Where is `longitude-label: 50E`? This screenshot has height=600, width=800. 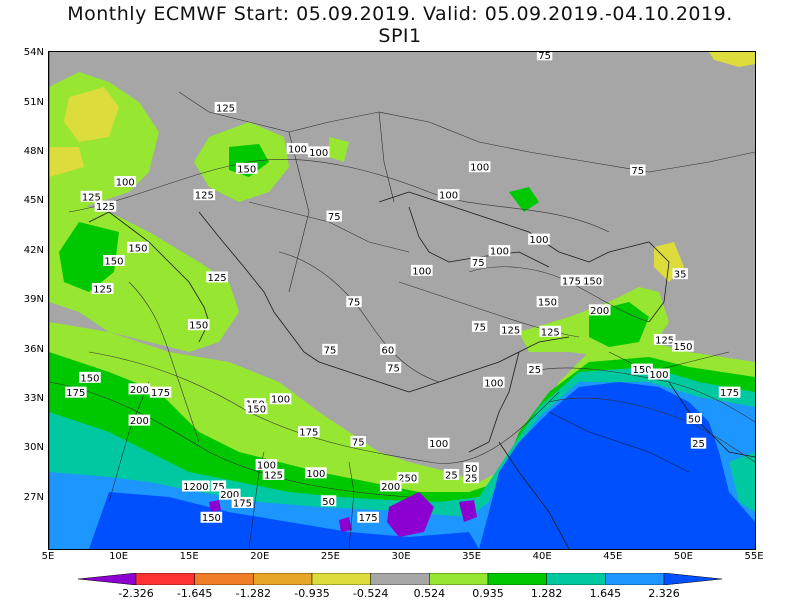 longitude-label: 50E is located at coordinates (683, 556).